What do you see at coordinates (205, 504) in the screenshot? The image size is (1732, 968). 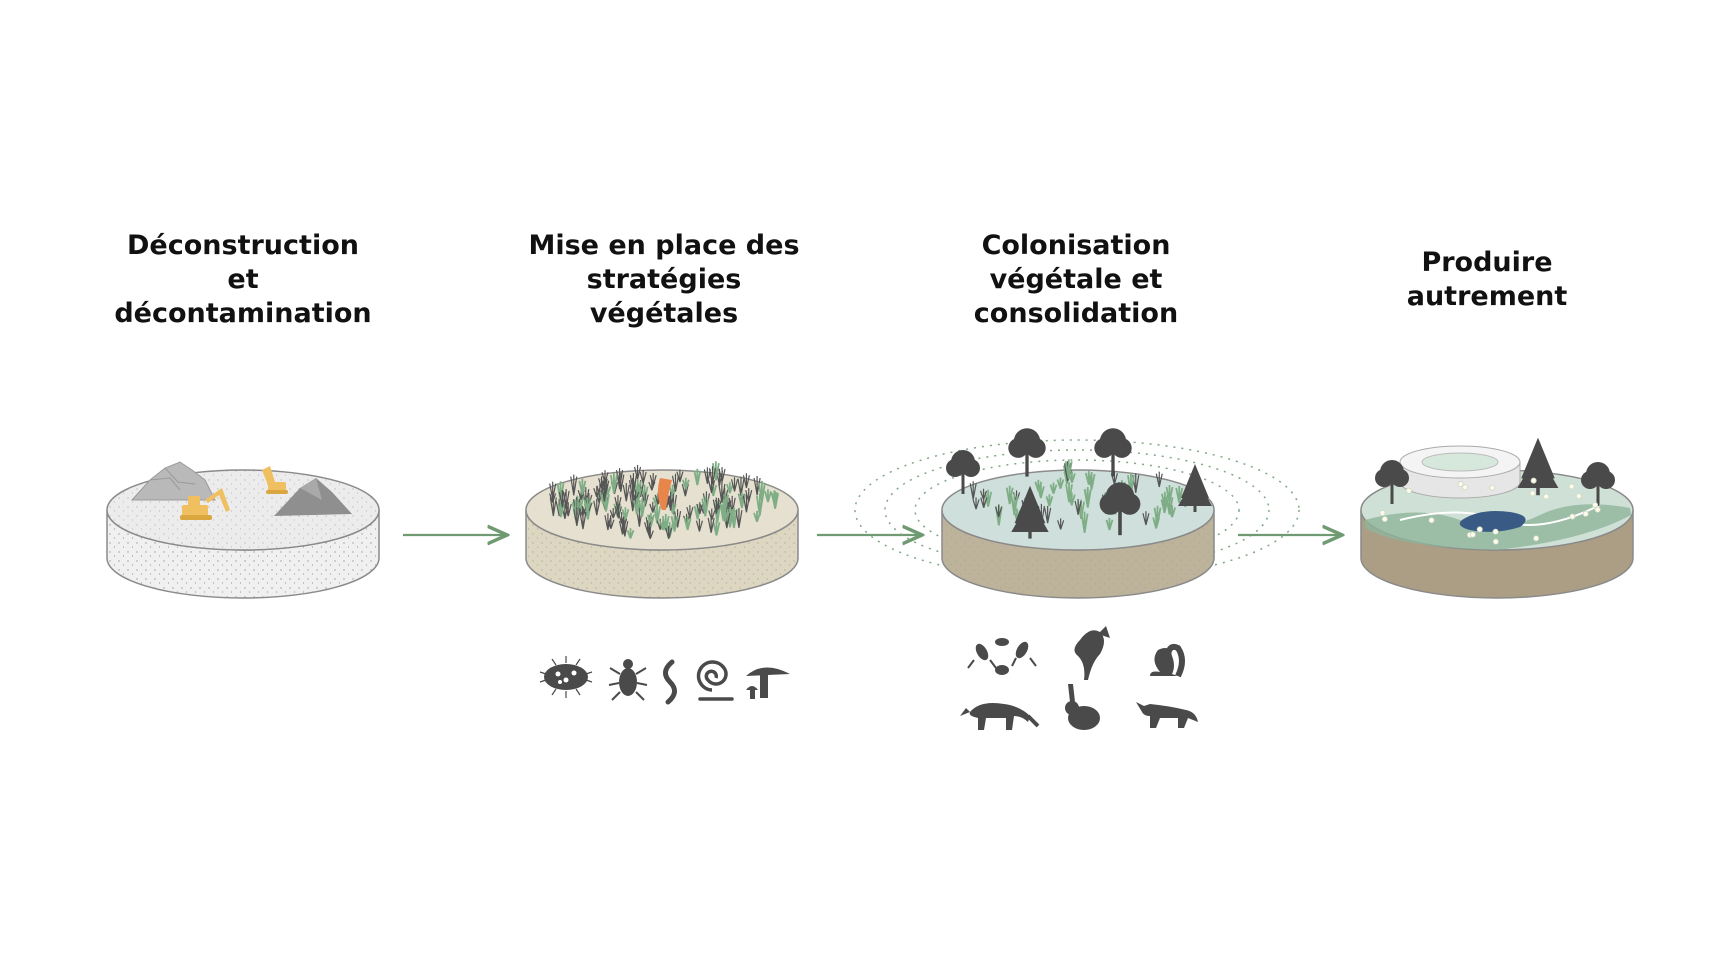 I see `excavator-icon` at bounding box center [205, 504].